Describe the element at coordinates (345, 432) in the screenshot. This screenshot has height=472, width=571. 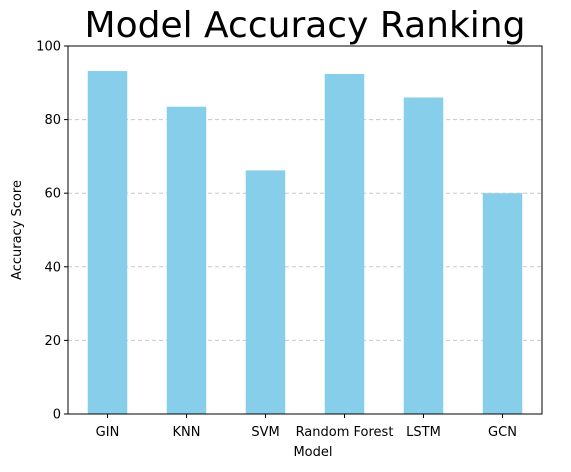
I see `x-tick-label: Random Forest` at that location.